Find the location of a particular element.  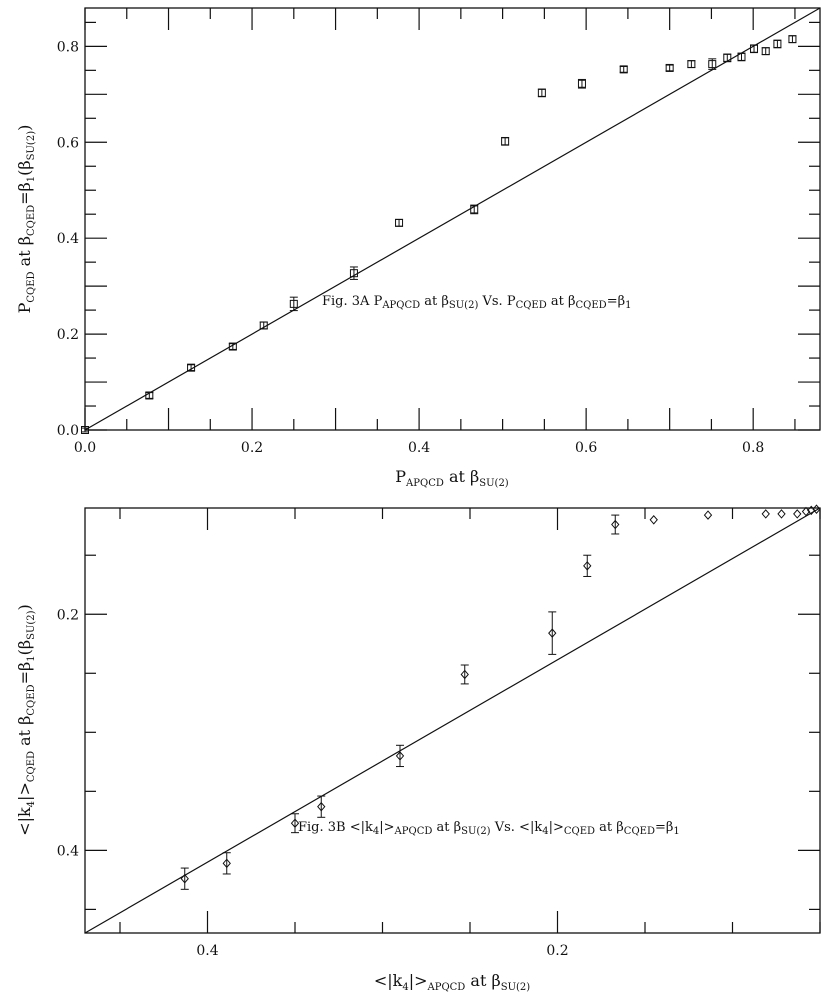

y-tick-label: 0.0 is located at coordinates (68, 431).